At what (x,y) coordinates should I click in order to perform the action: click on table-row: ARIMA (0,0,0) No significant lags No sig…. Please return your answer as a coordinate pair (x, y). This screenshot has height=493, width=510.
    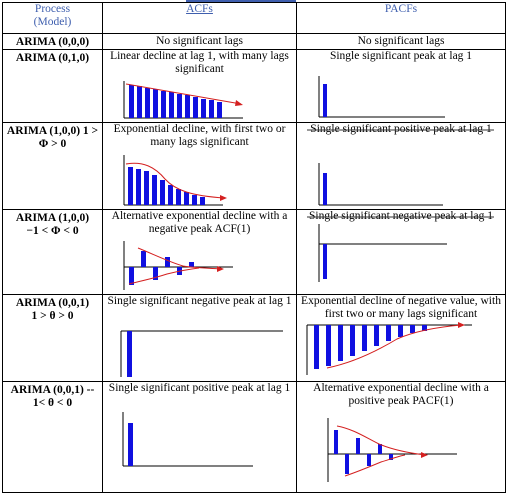
    Looking at the image, I should click on (254, 41).